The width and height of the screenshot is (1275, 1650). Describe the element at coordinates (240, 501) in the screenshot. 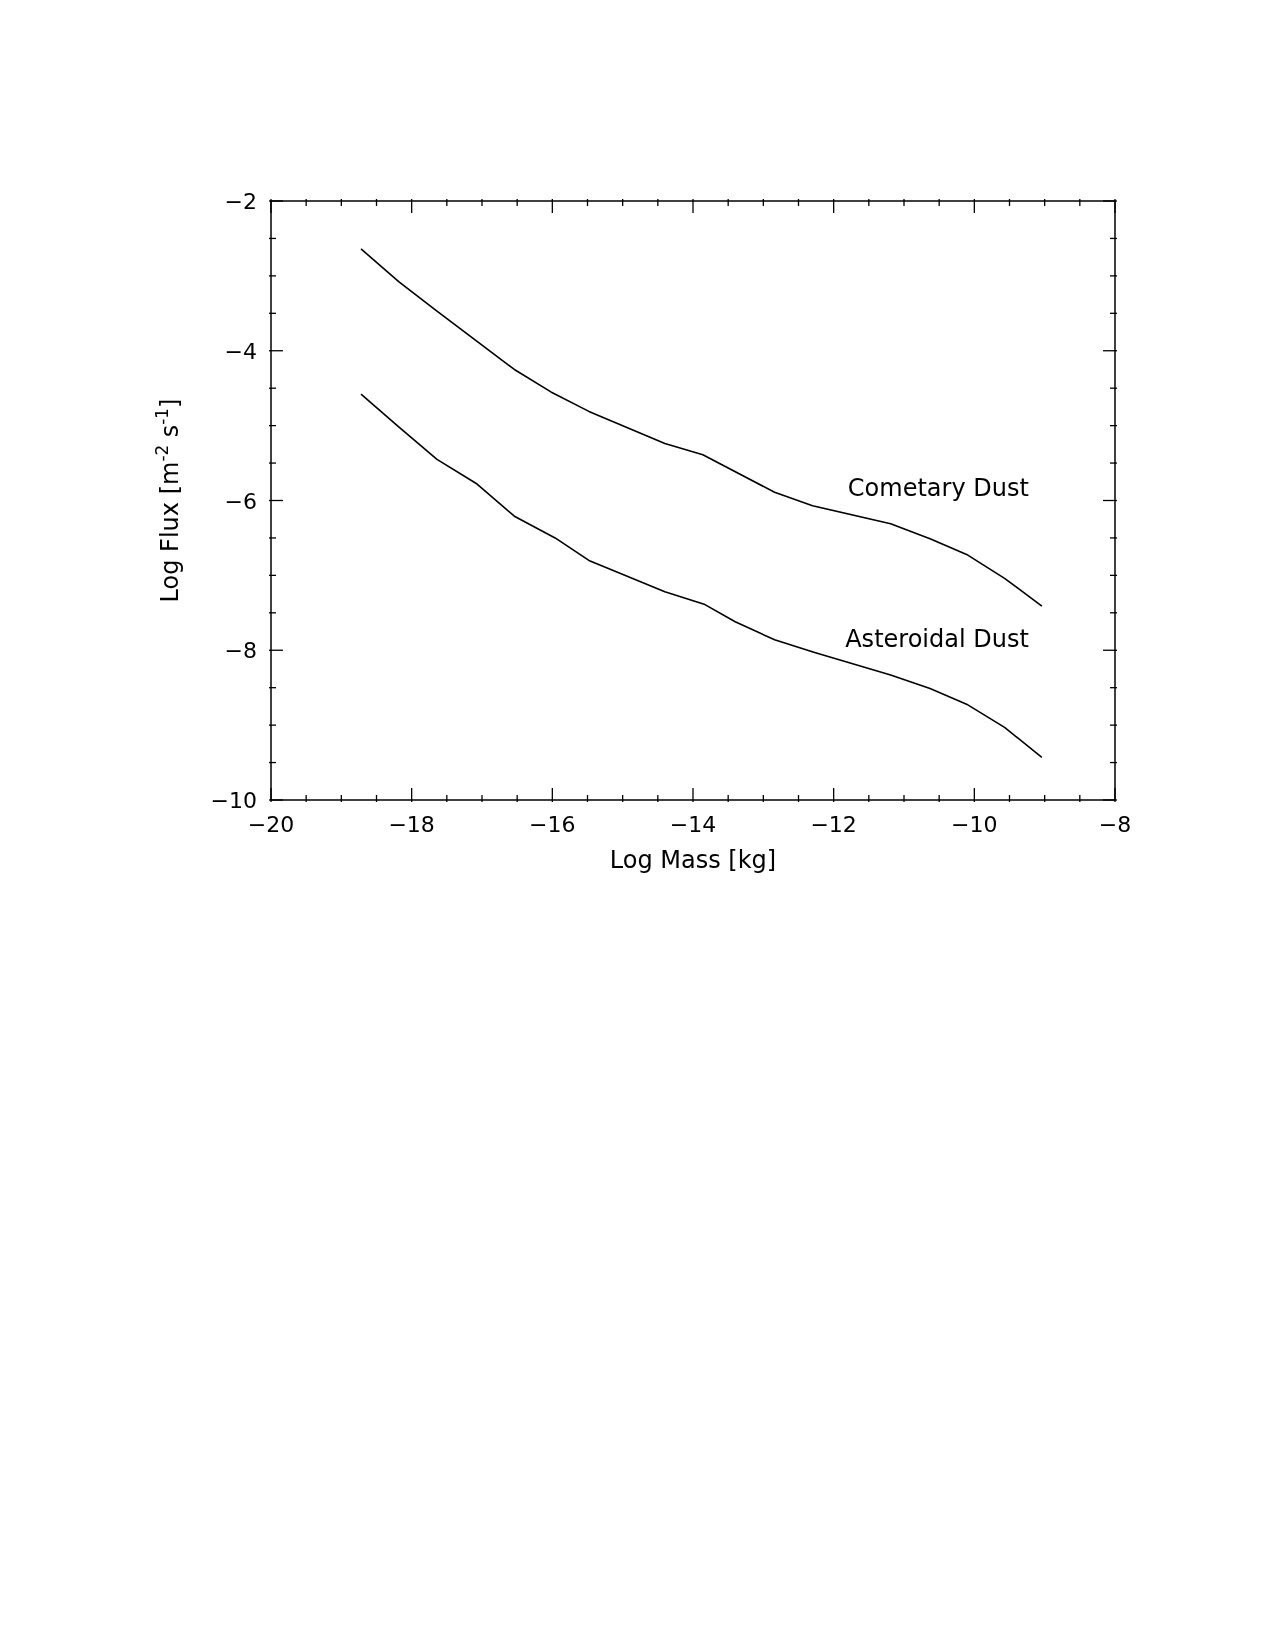

I see `y-tick-label: −6` at that location.